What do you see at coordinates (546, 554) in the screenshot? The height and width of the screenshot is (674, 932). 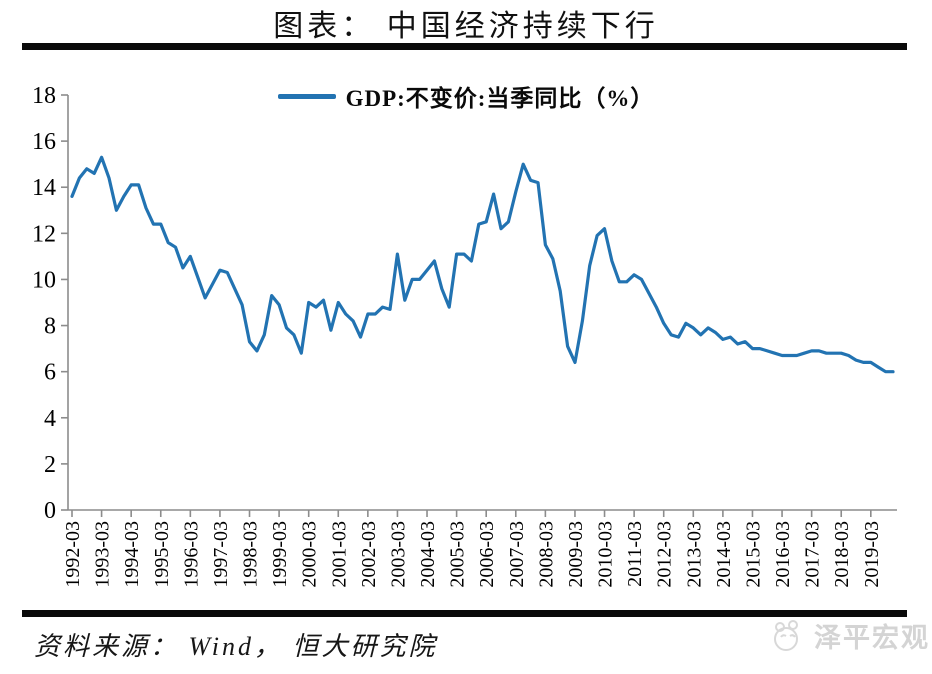 I see `x-tick-label: 2008-03` at bounding box center [546, 554].